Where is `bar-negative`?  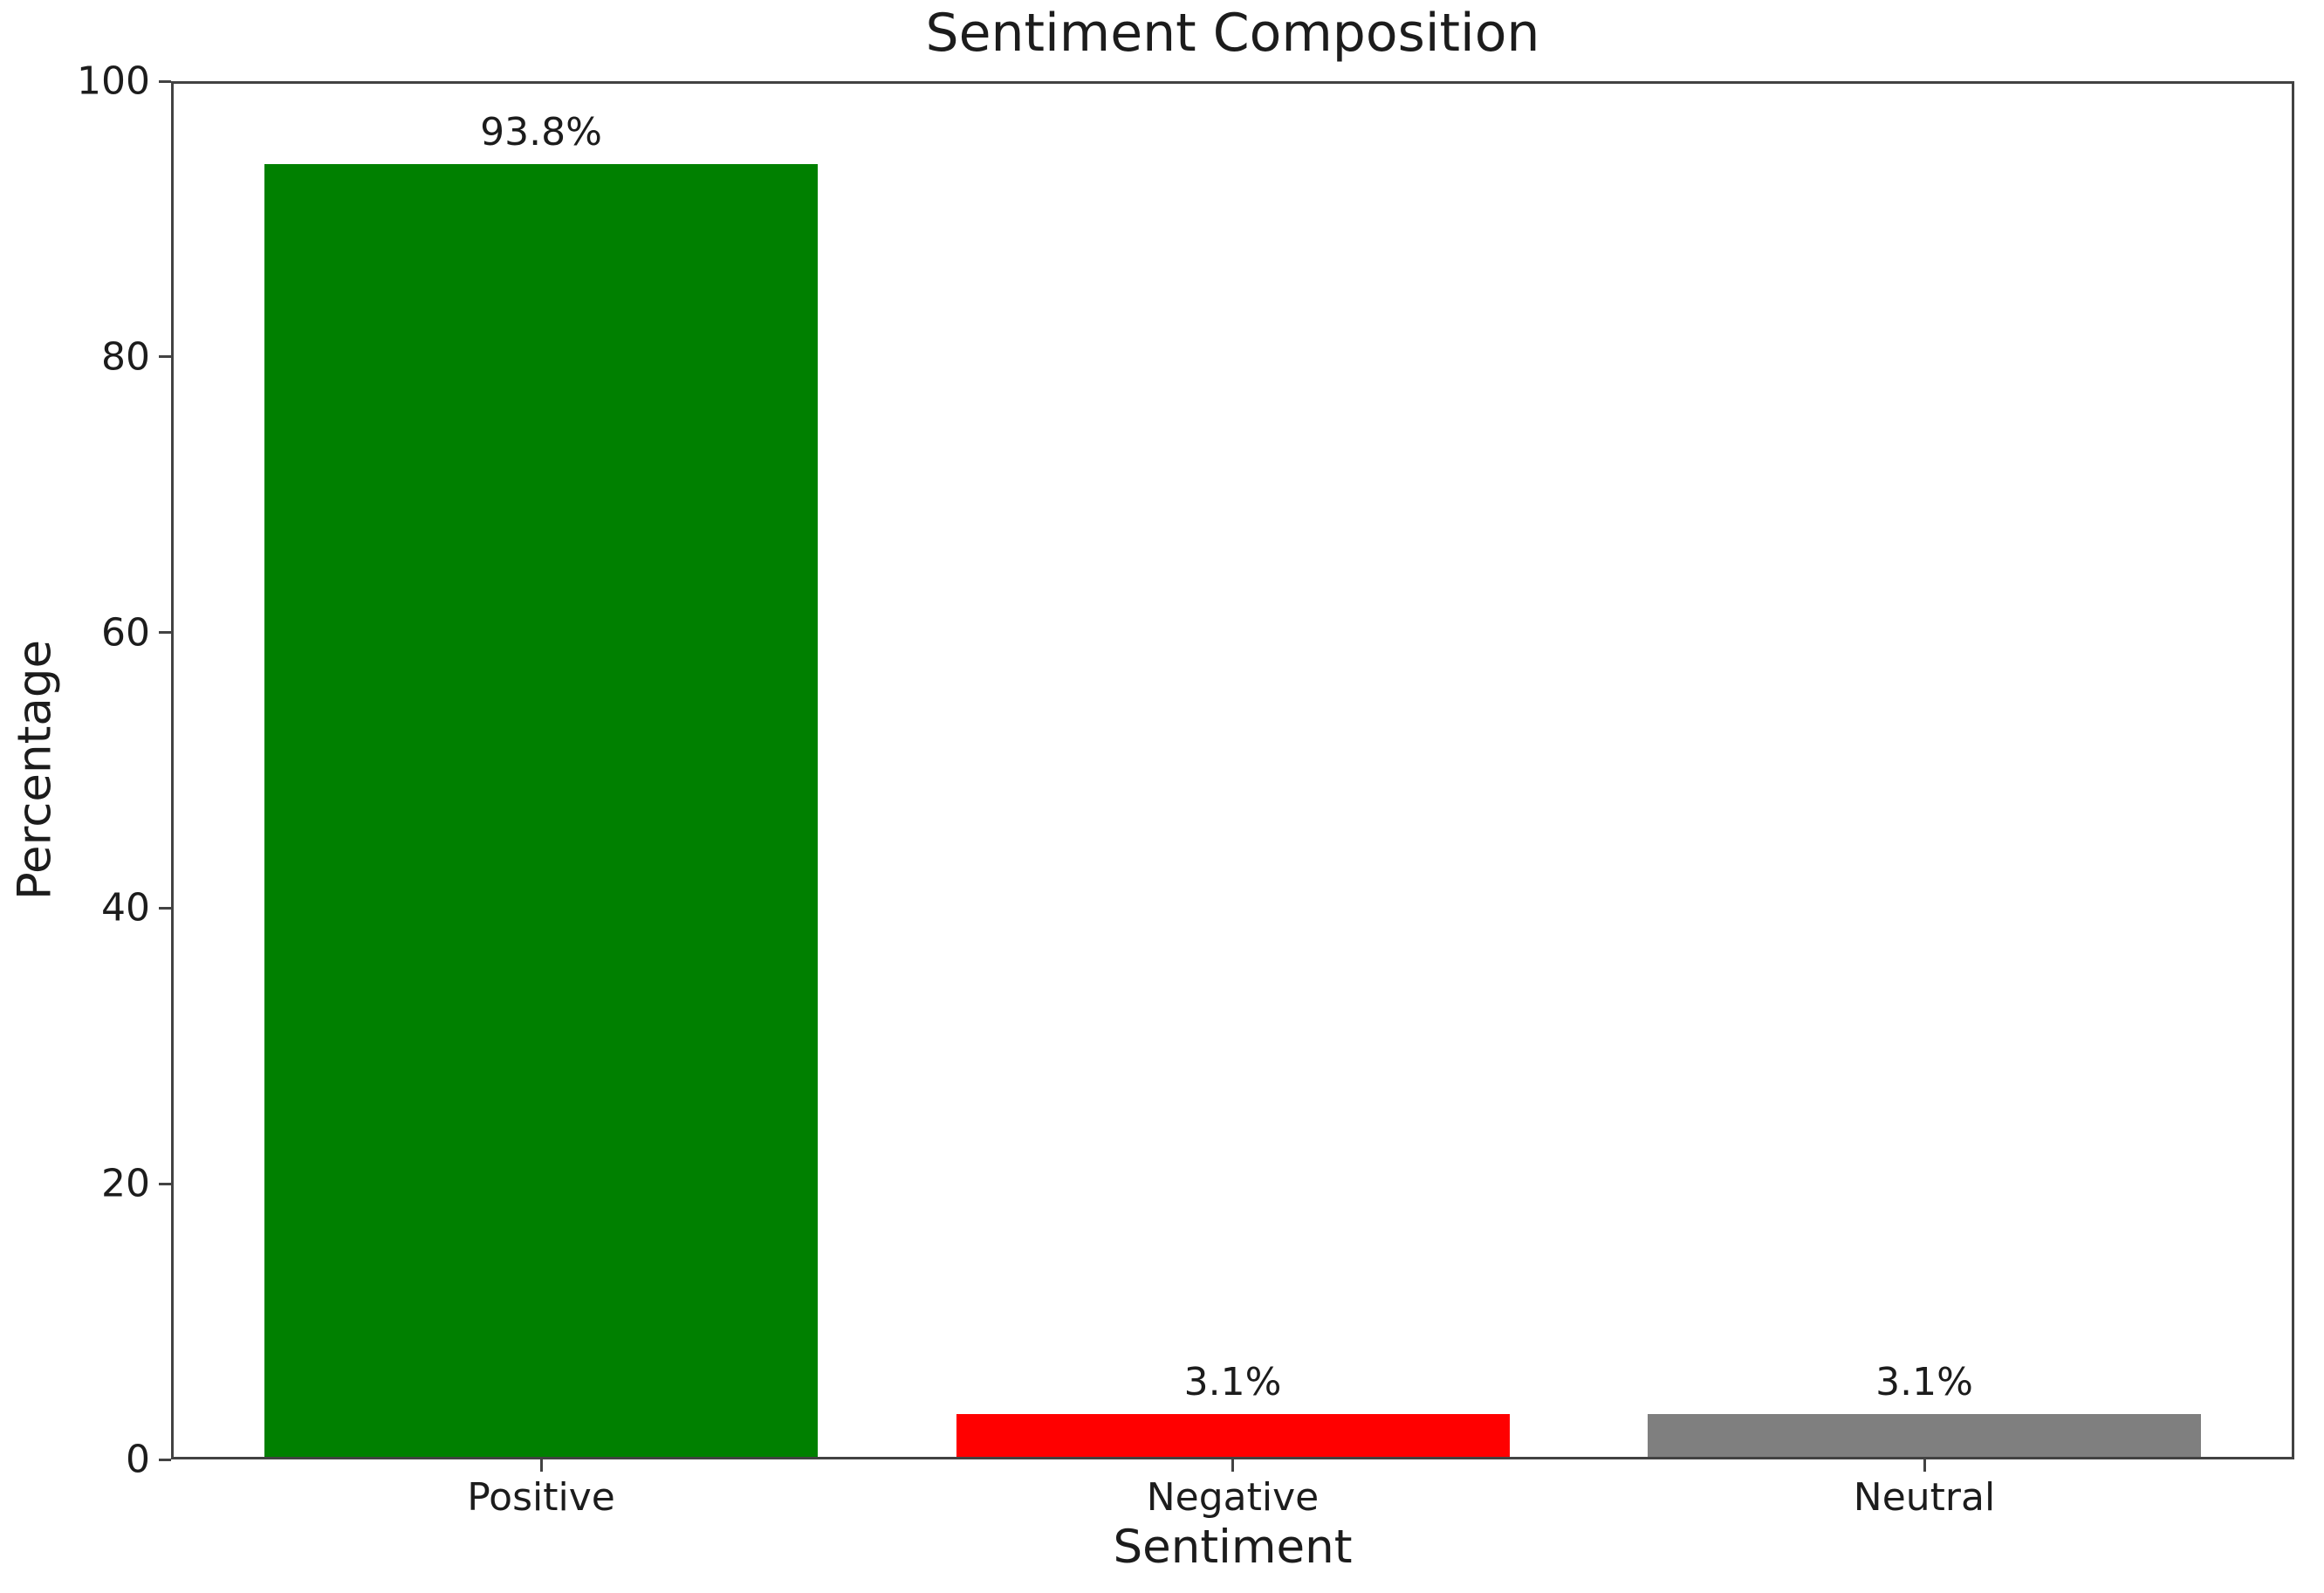
bar-negative is located at coordinates (1233, 1435).